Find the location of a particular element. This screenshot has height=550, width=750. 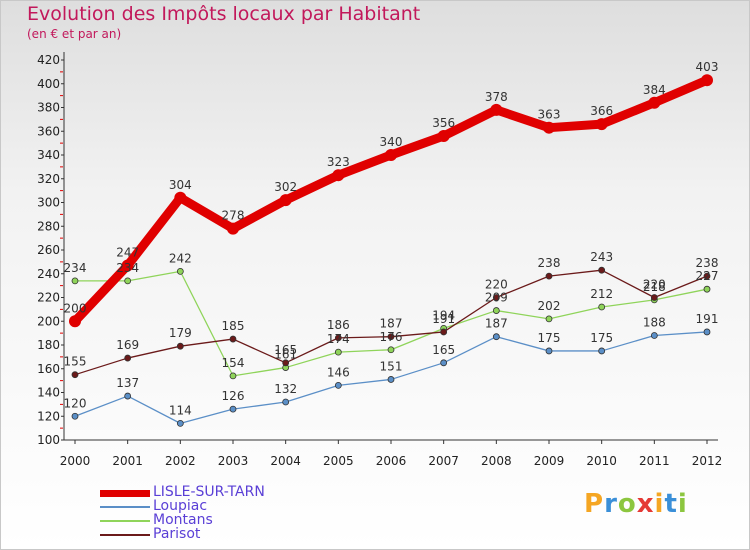

data-label: 114 is located at coordinates (180, 410).